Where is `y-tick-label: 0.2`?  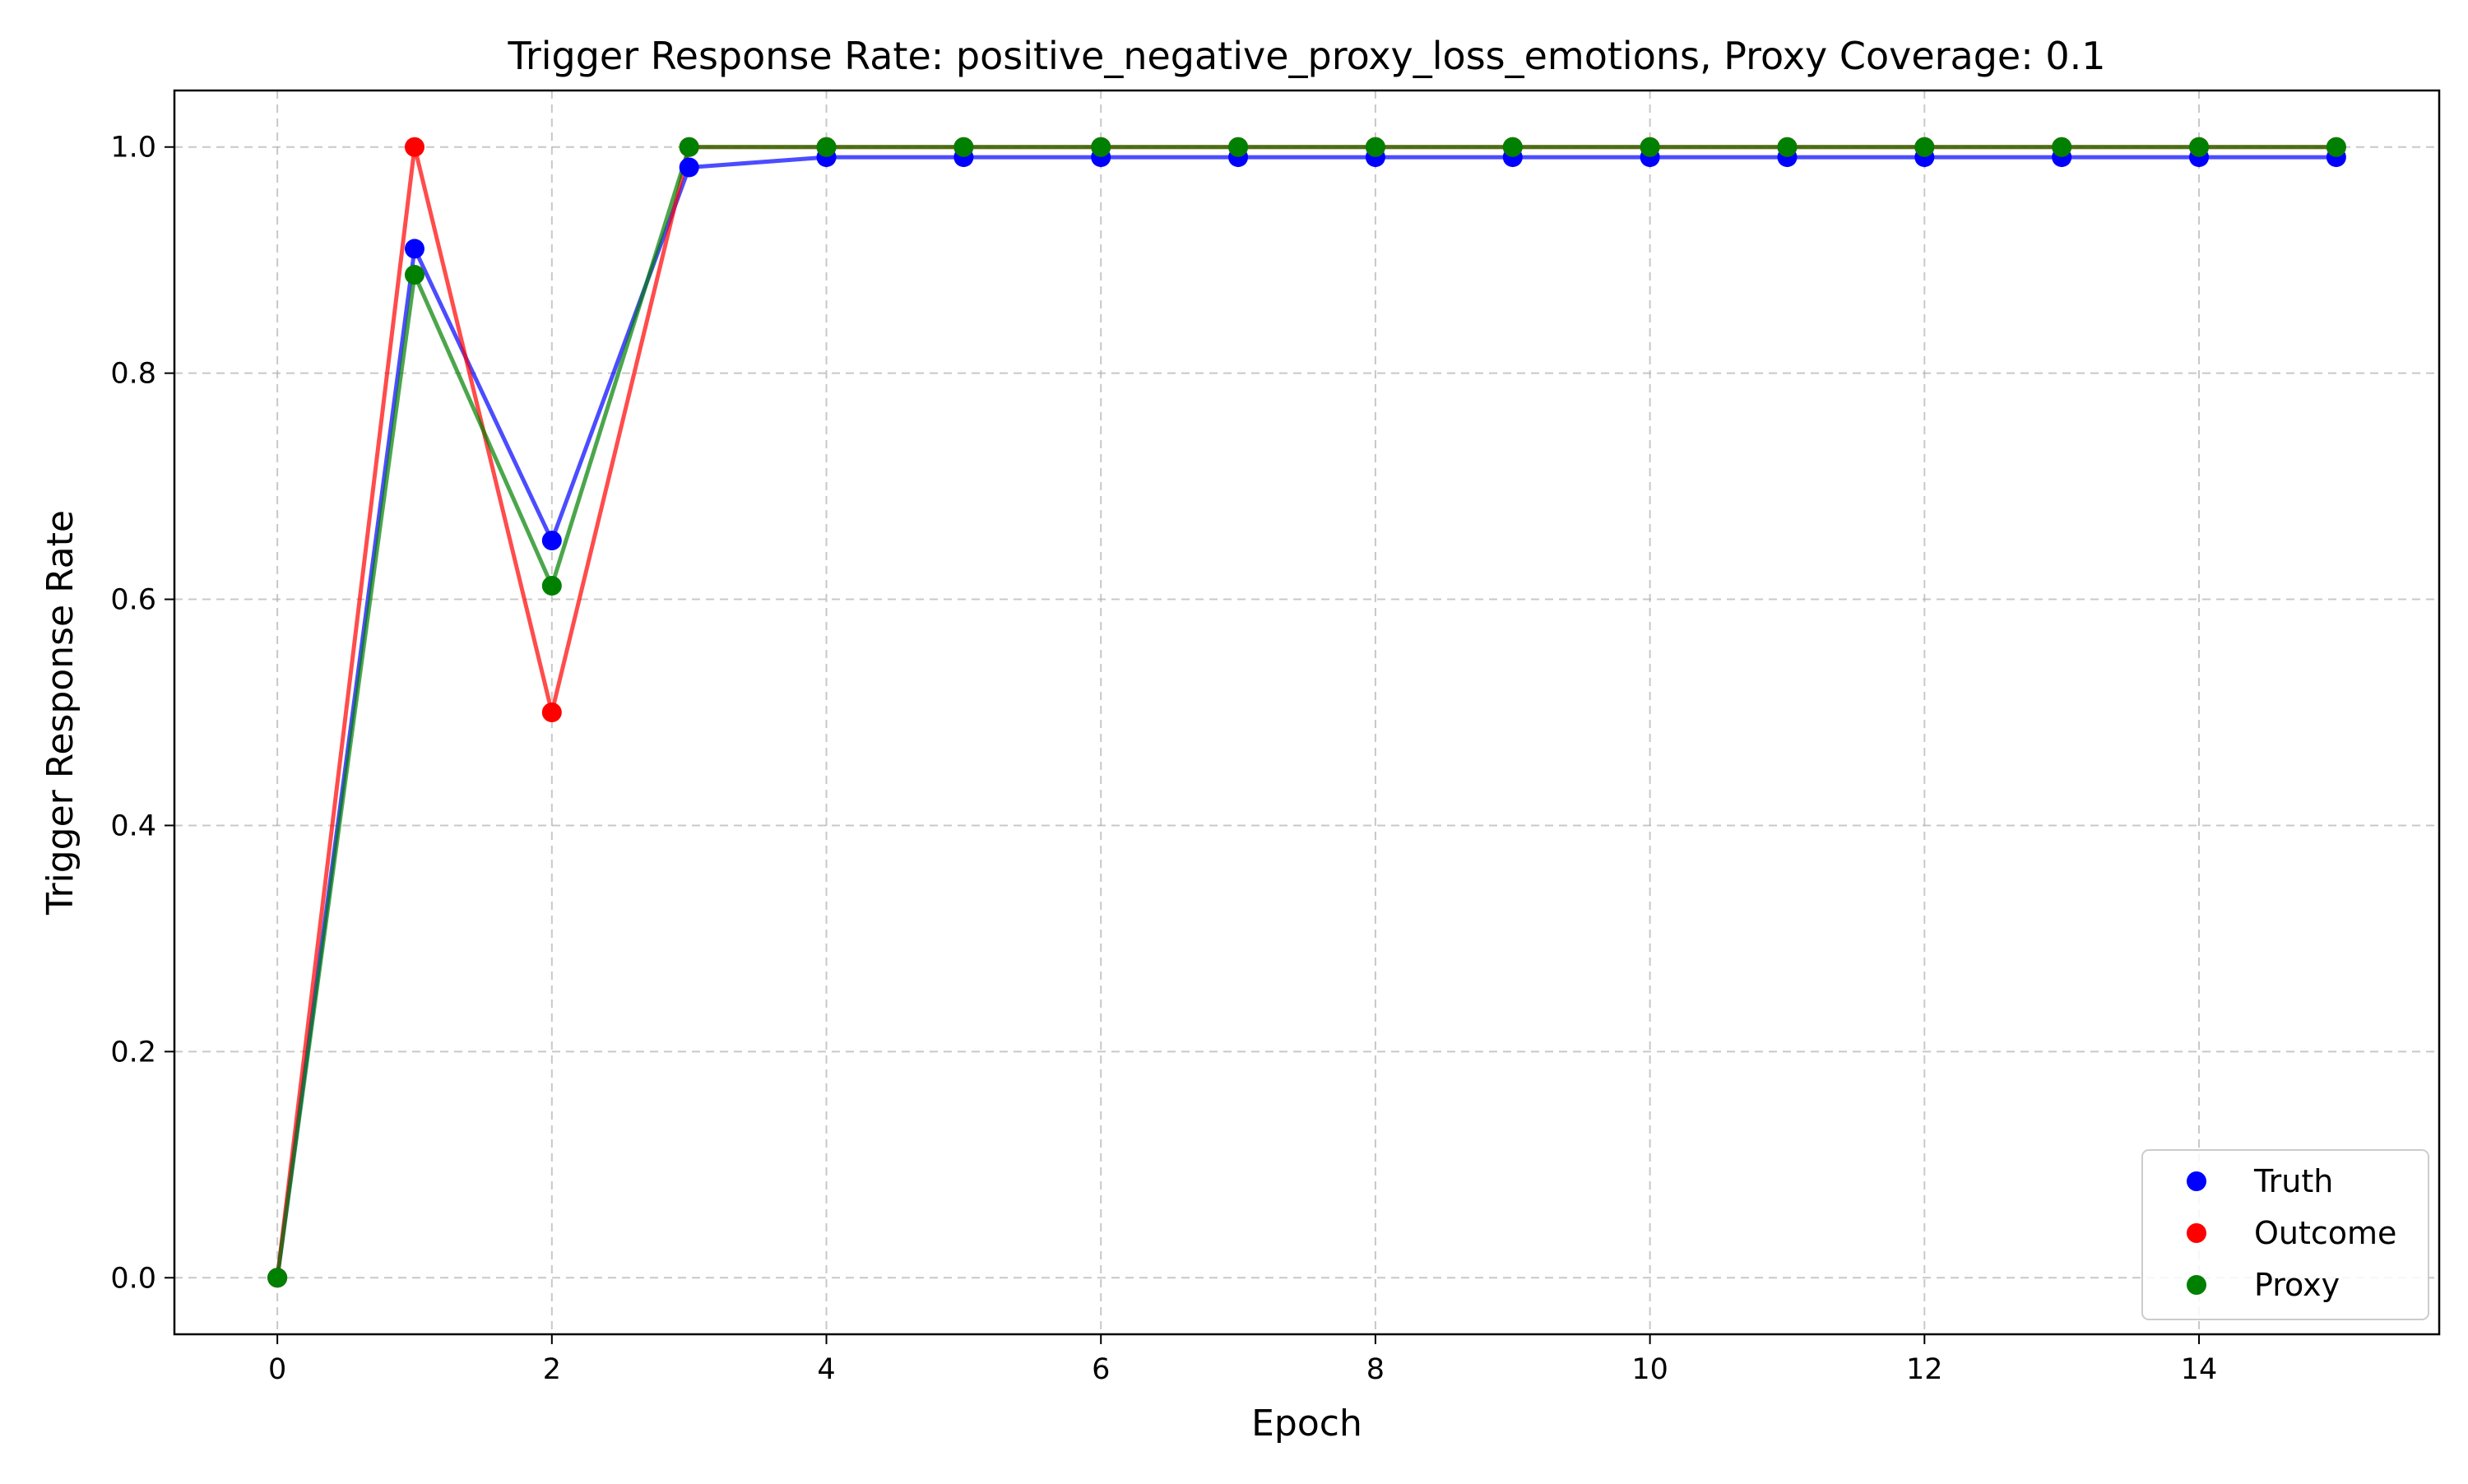 y-tick-label: 0.2 is located at coordinates (133, 1052).